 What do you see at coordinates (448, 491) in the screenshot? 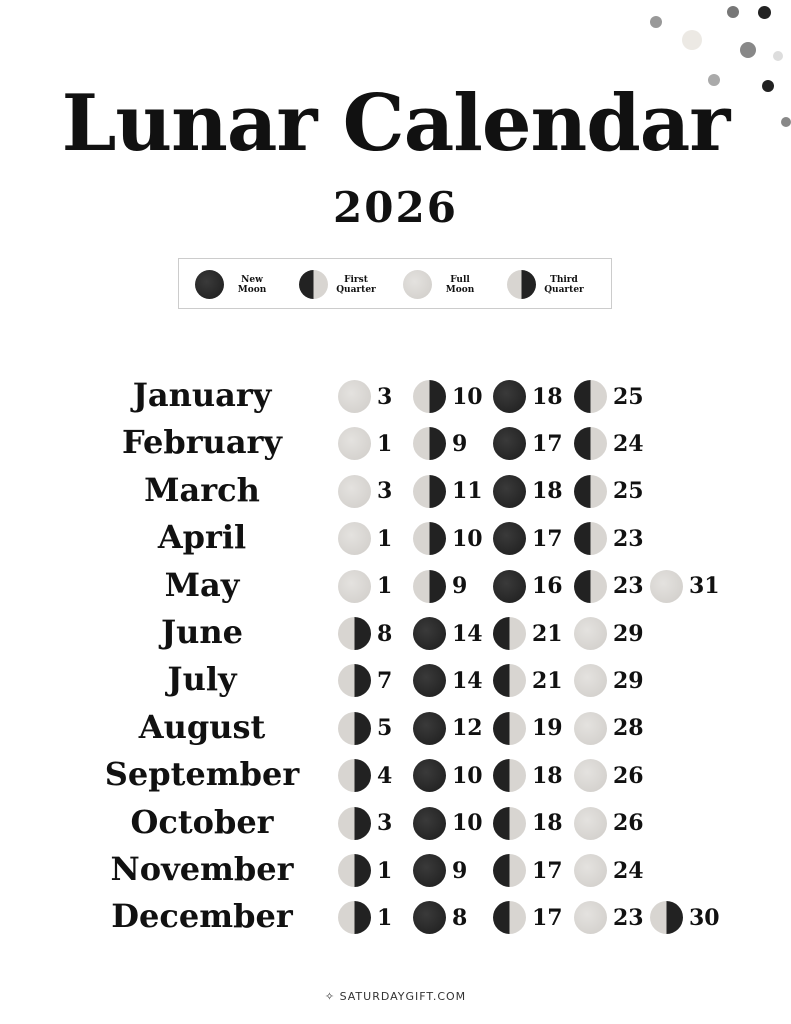
I see `moon-event: 11` at bounding box center [448, 491].